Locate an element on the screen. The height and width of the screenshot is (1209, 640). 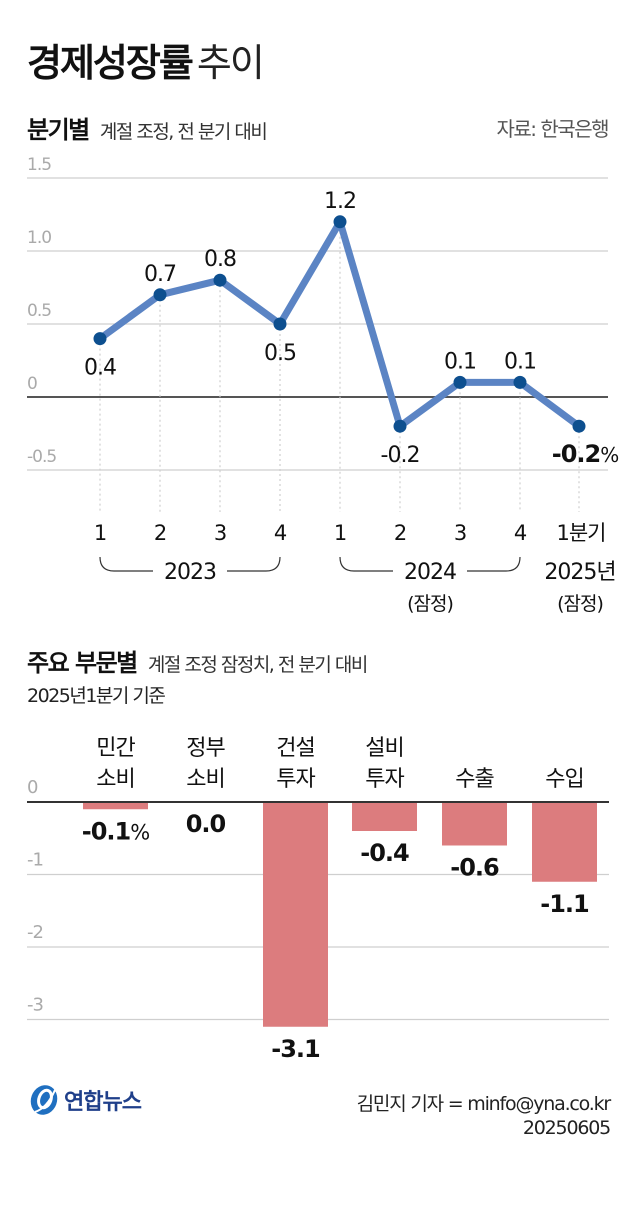
yonhap-globe-icon is located at coordinates (44, 1100).